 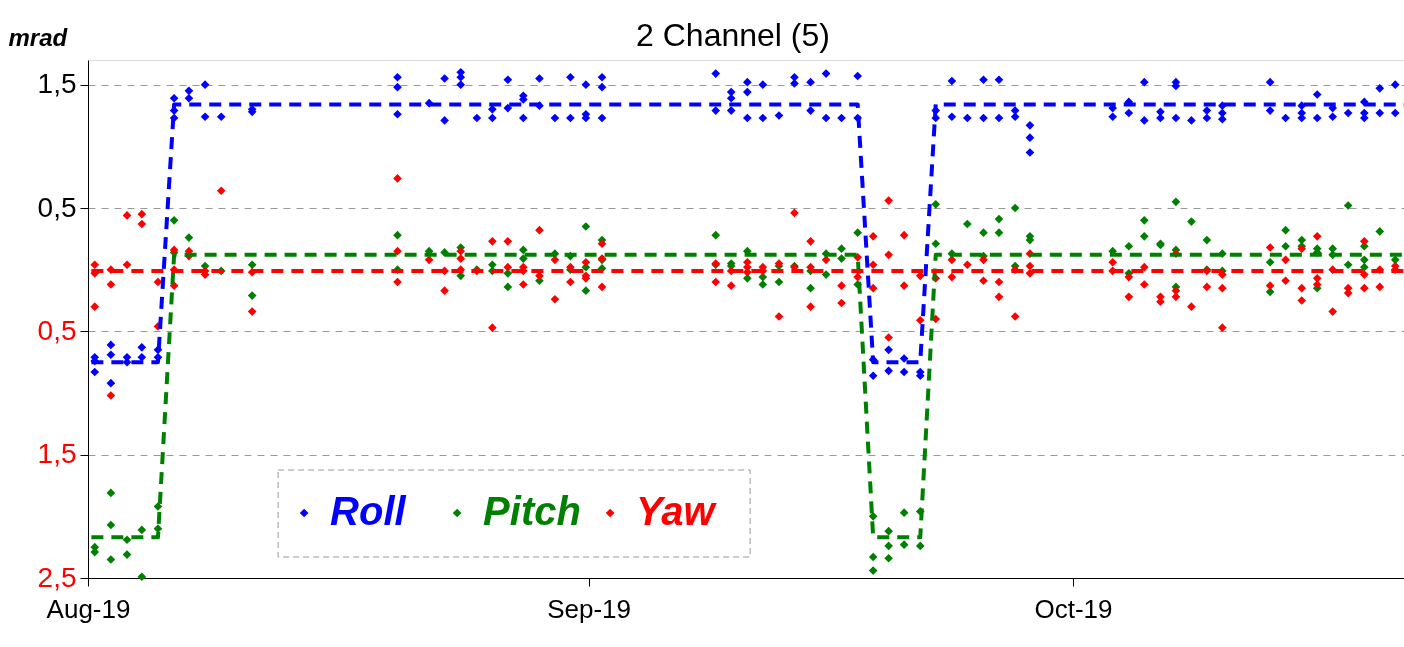 I want to click on y-axis-title: mrad, so click(x=38, y=37).